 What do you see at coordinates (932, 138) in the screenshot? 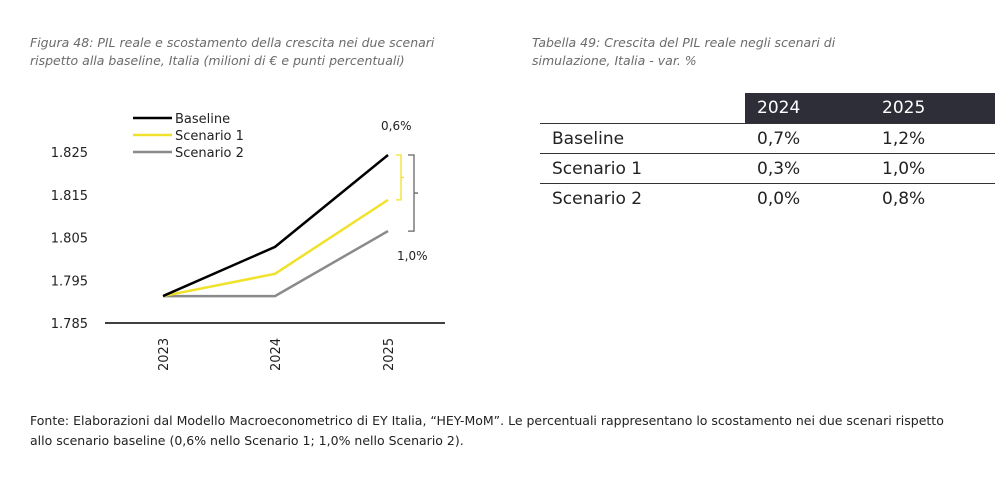
I see `cell: 1,2%` at bounding box center [932, 138].